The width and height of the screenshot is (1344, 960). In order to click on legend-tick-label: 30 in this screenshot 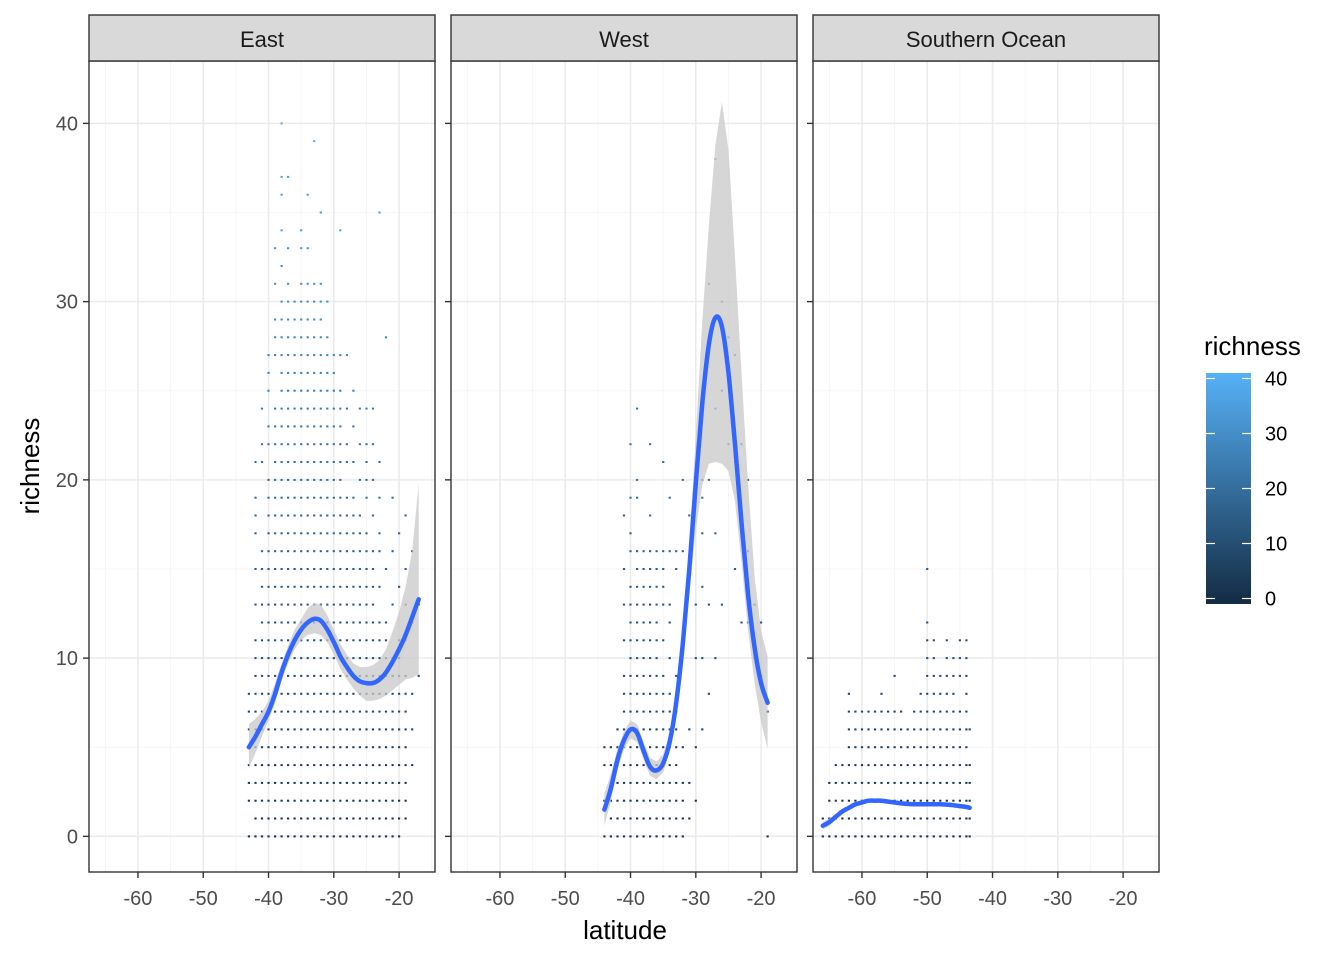, I will do `click(1276, 435)`.